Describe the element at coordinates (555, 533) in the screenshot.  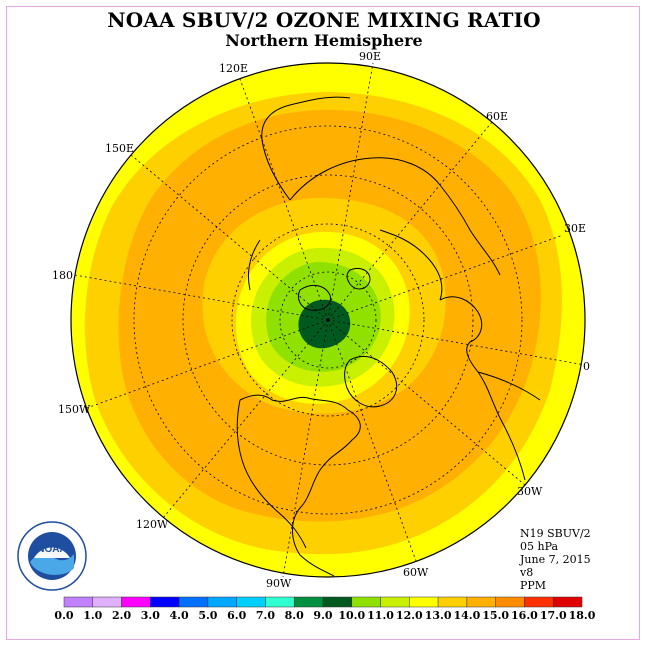
I see `info-satellite: N19 SBUV/2` at that location.